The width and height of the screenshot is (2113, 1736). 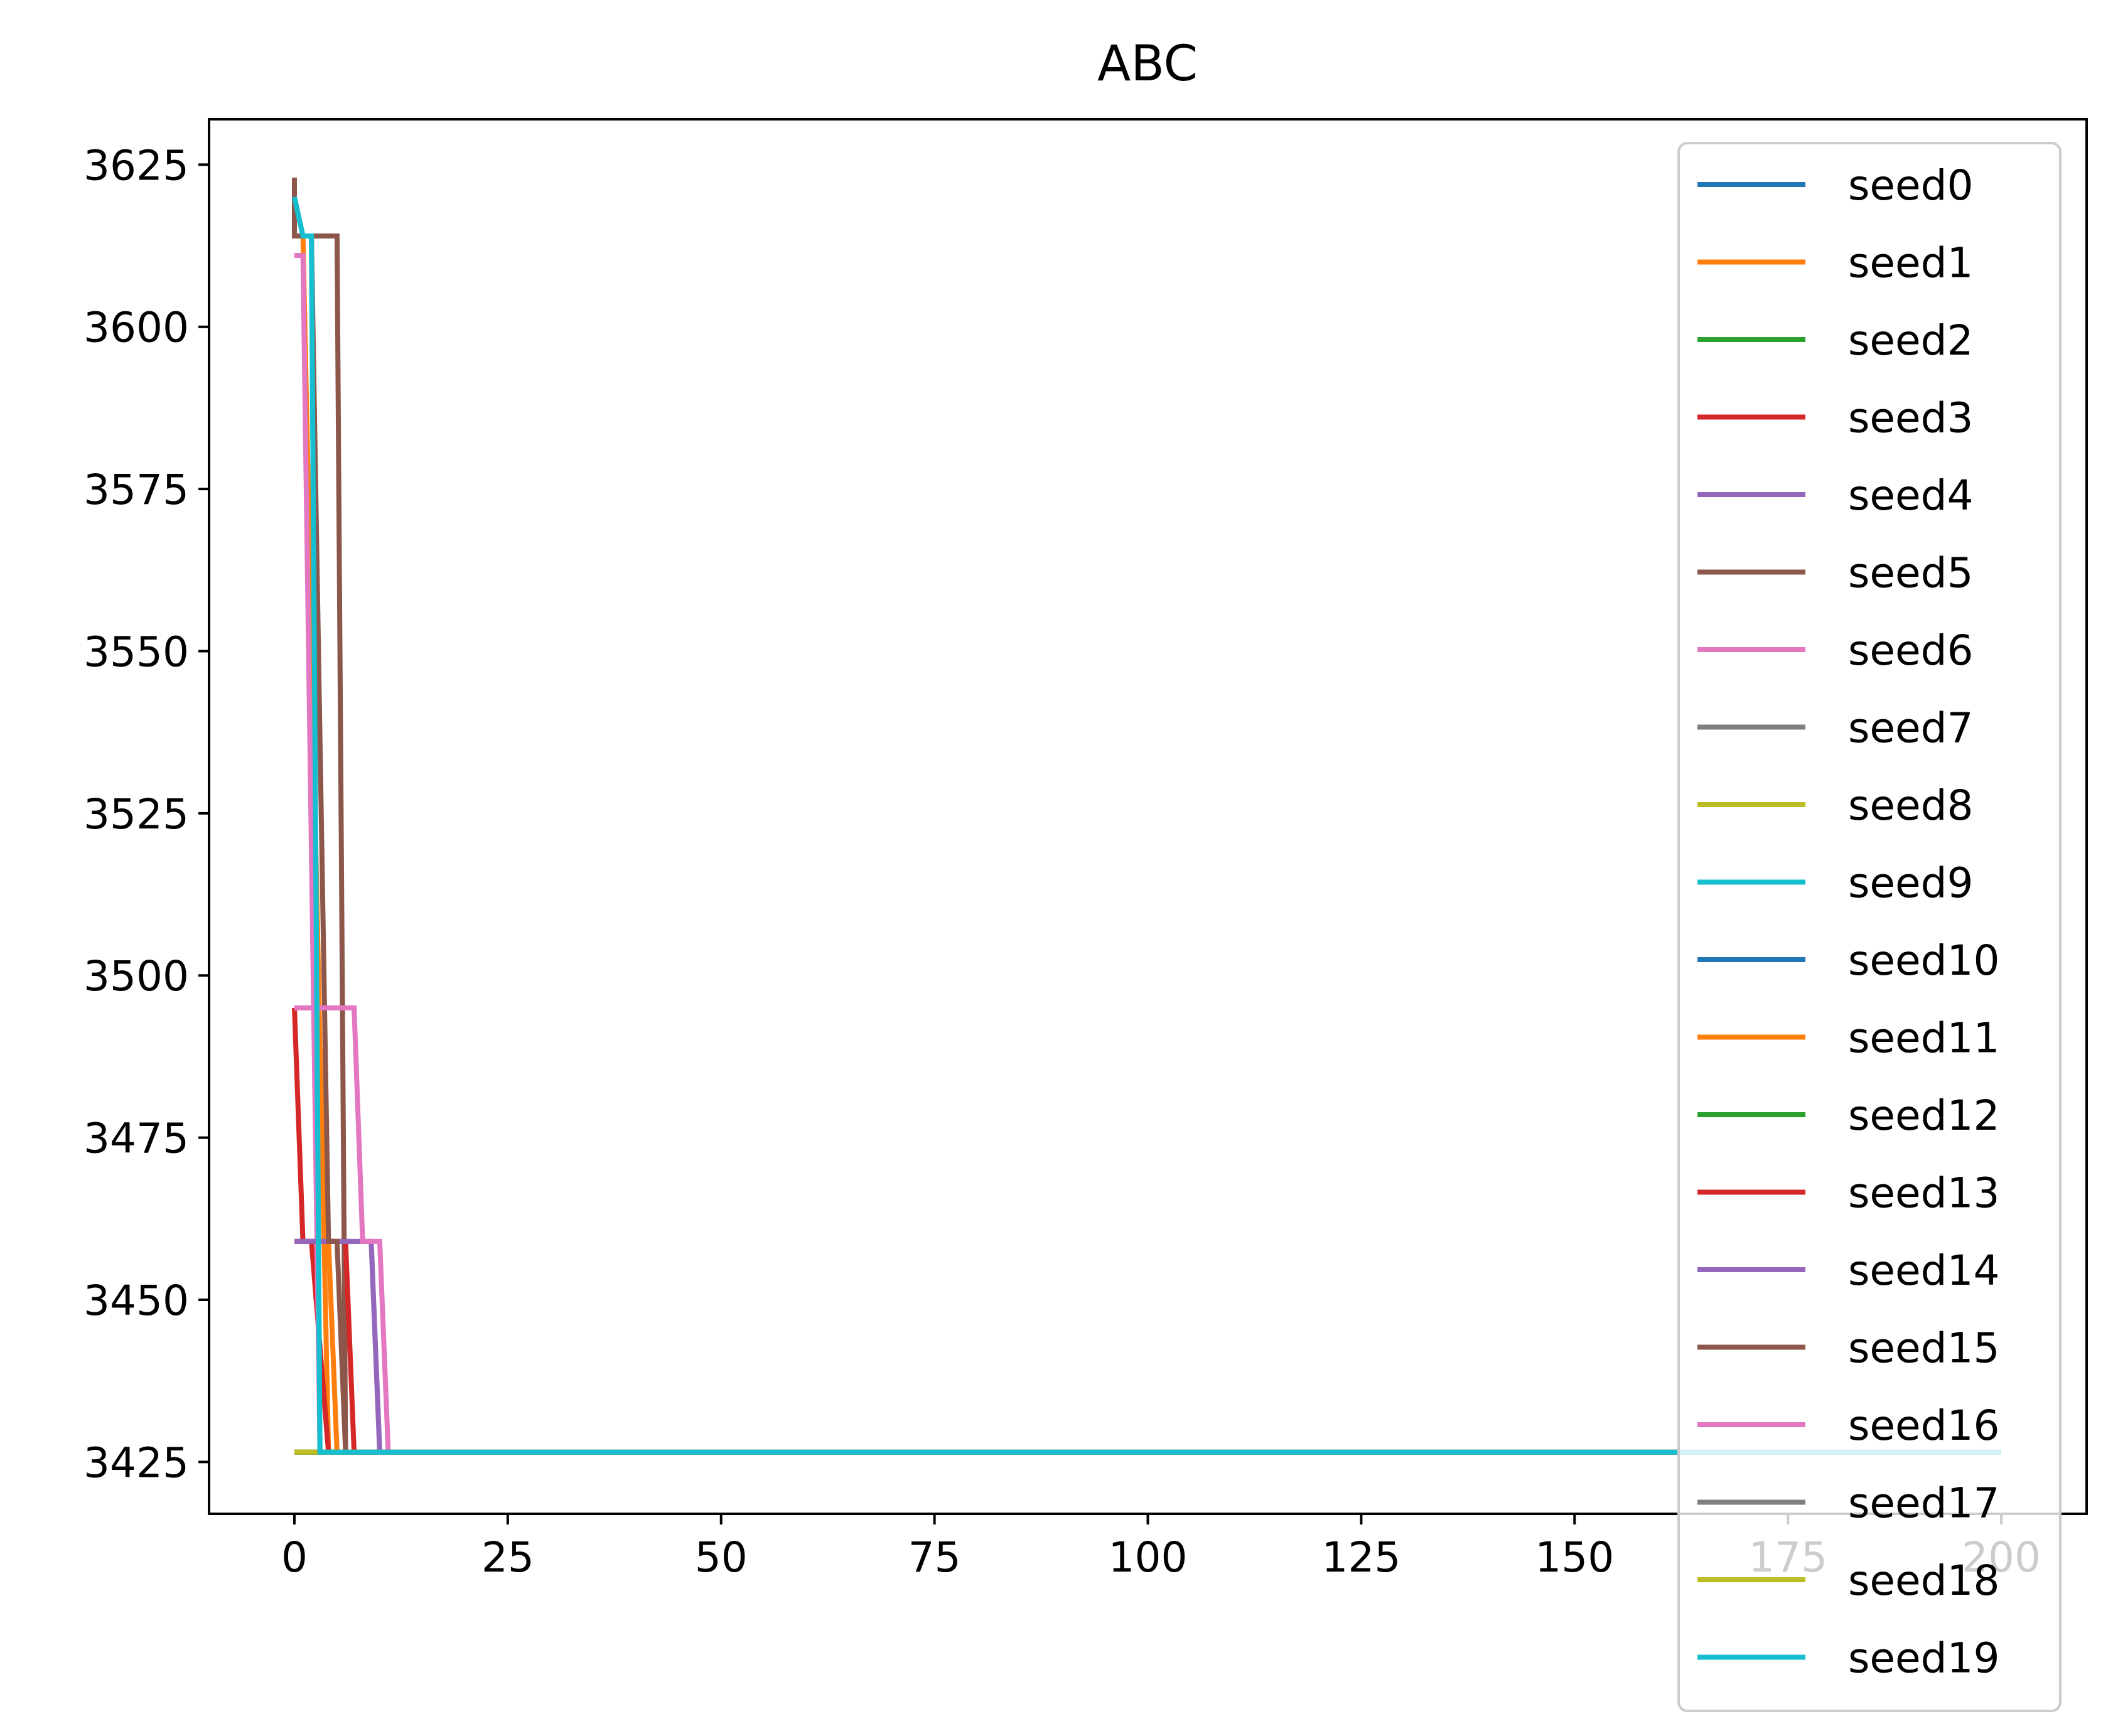 I want to click on legend-label: seed10, so click(x=1923, y=960).